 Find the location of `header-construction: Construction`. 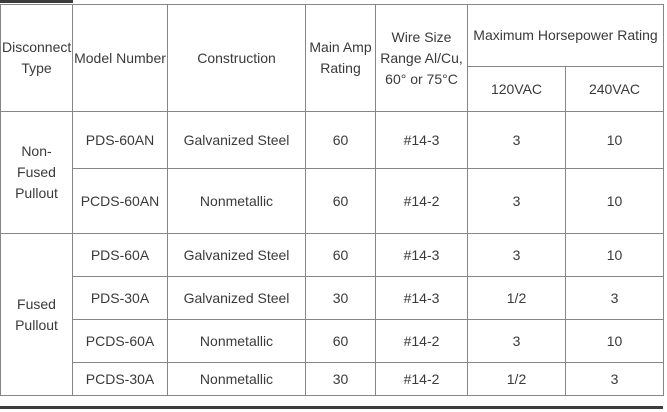

header-construction: Construction is located at coordinates (236, 58).